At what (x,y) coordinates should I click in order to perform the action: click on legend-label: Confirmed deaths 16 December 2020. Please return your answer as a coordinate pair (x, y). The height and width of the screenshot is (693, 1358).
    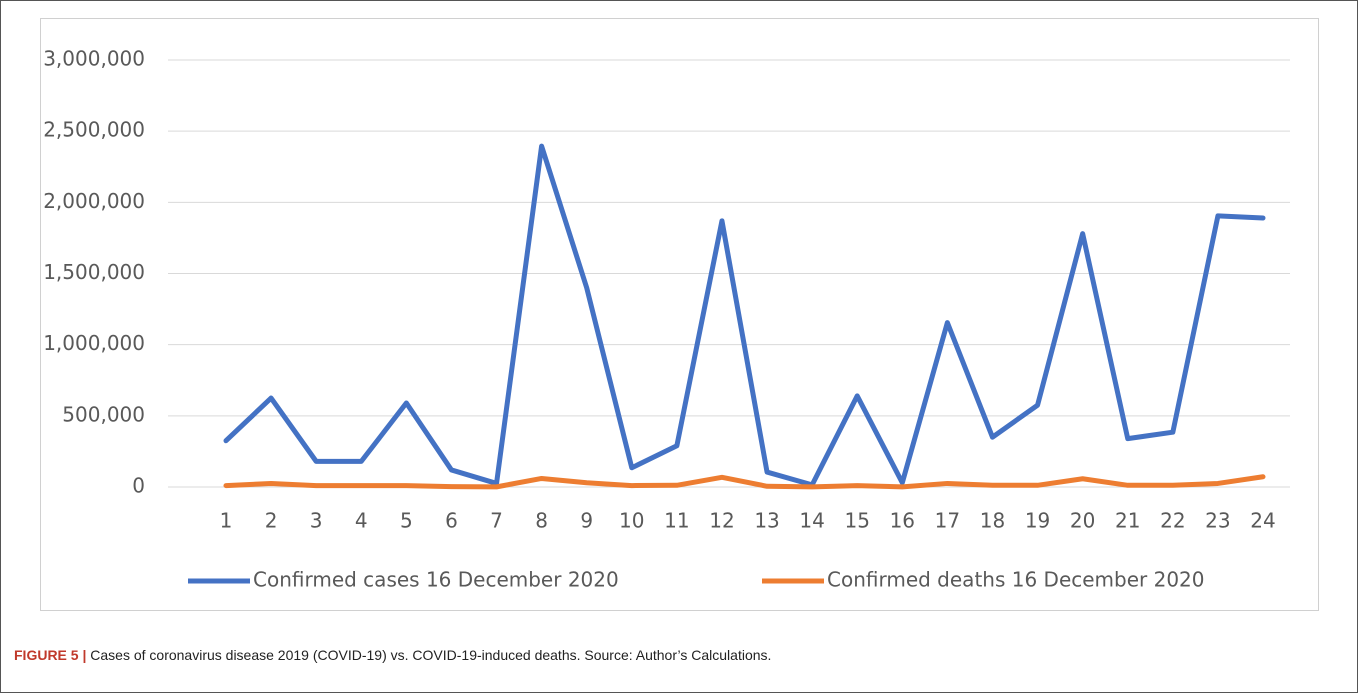
    Looking at the image, I should click on (1016, 580).